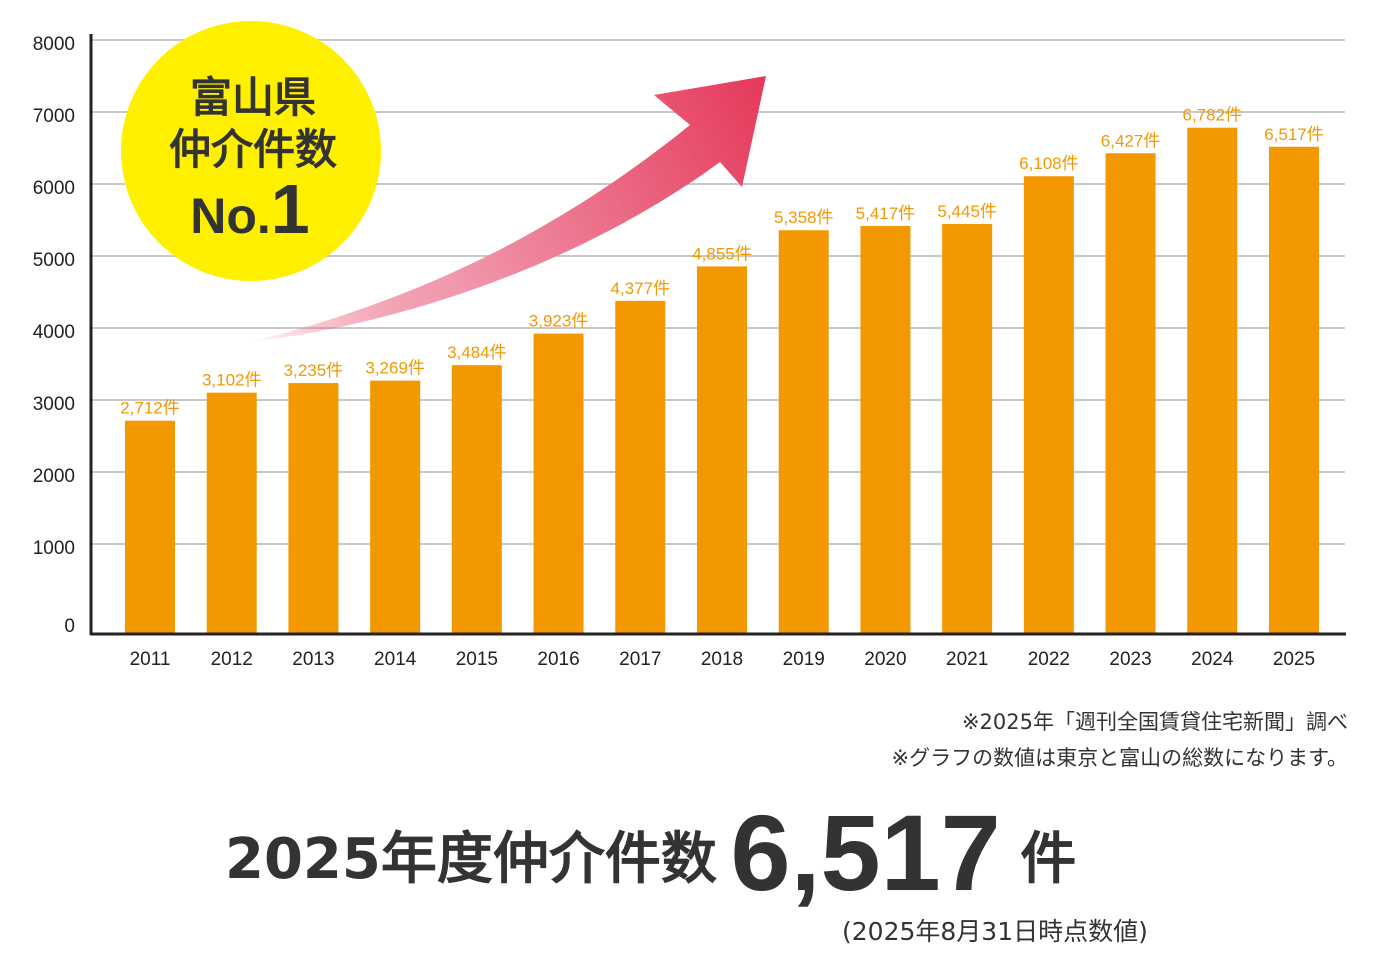 The width and height of the screenshot is (1380, 970). Describe the element at coordinates (477, 352) in the screenshot. I see `data-label: 3,484件` at that location.